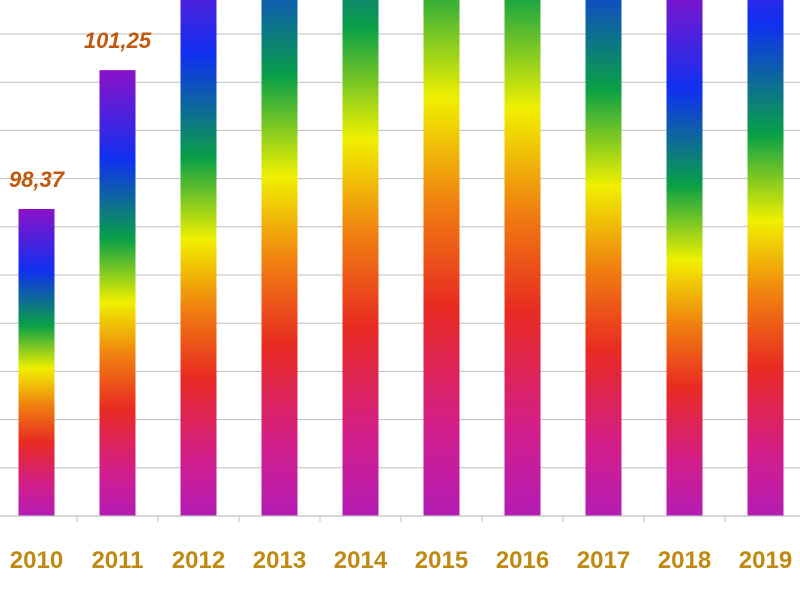  What do you see at coordinates (603, 560) in the screenshot?
I see `x-tick-label: 2017` at bounding box center [603, 560].